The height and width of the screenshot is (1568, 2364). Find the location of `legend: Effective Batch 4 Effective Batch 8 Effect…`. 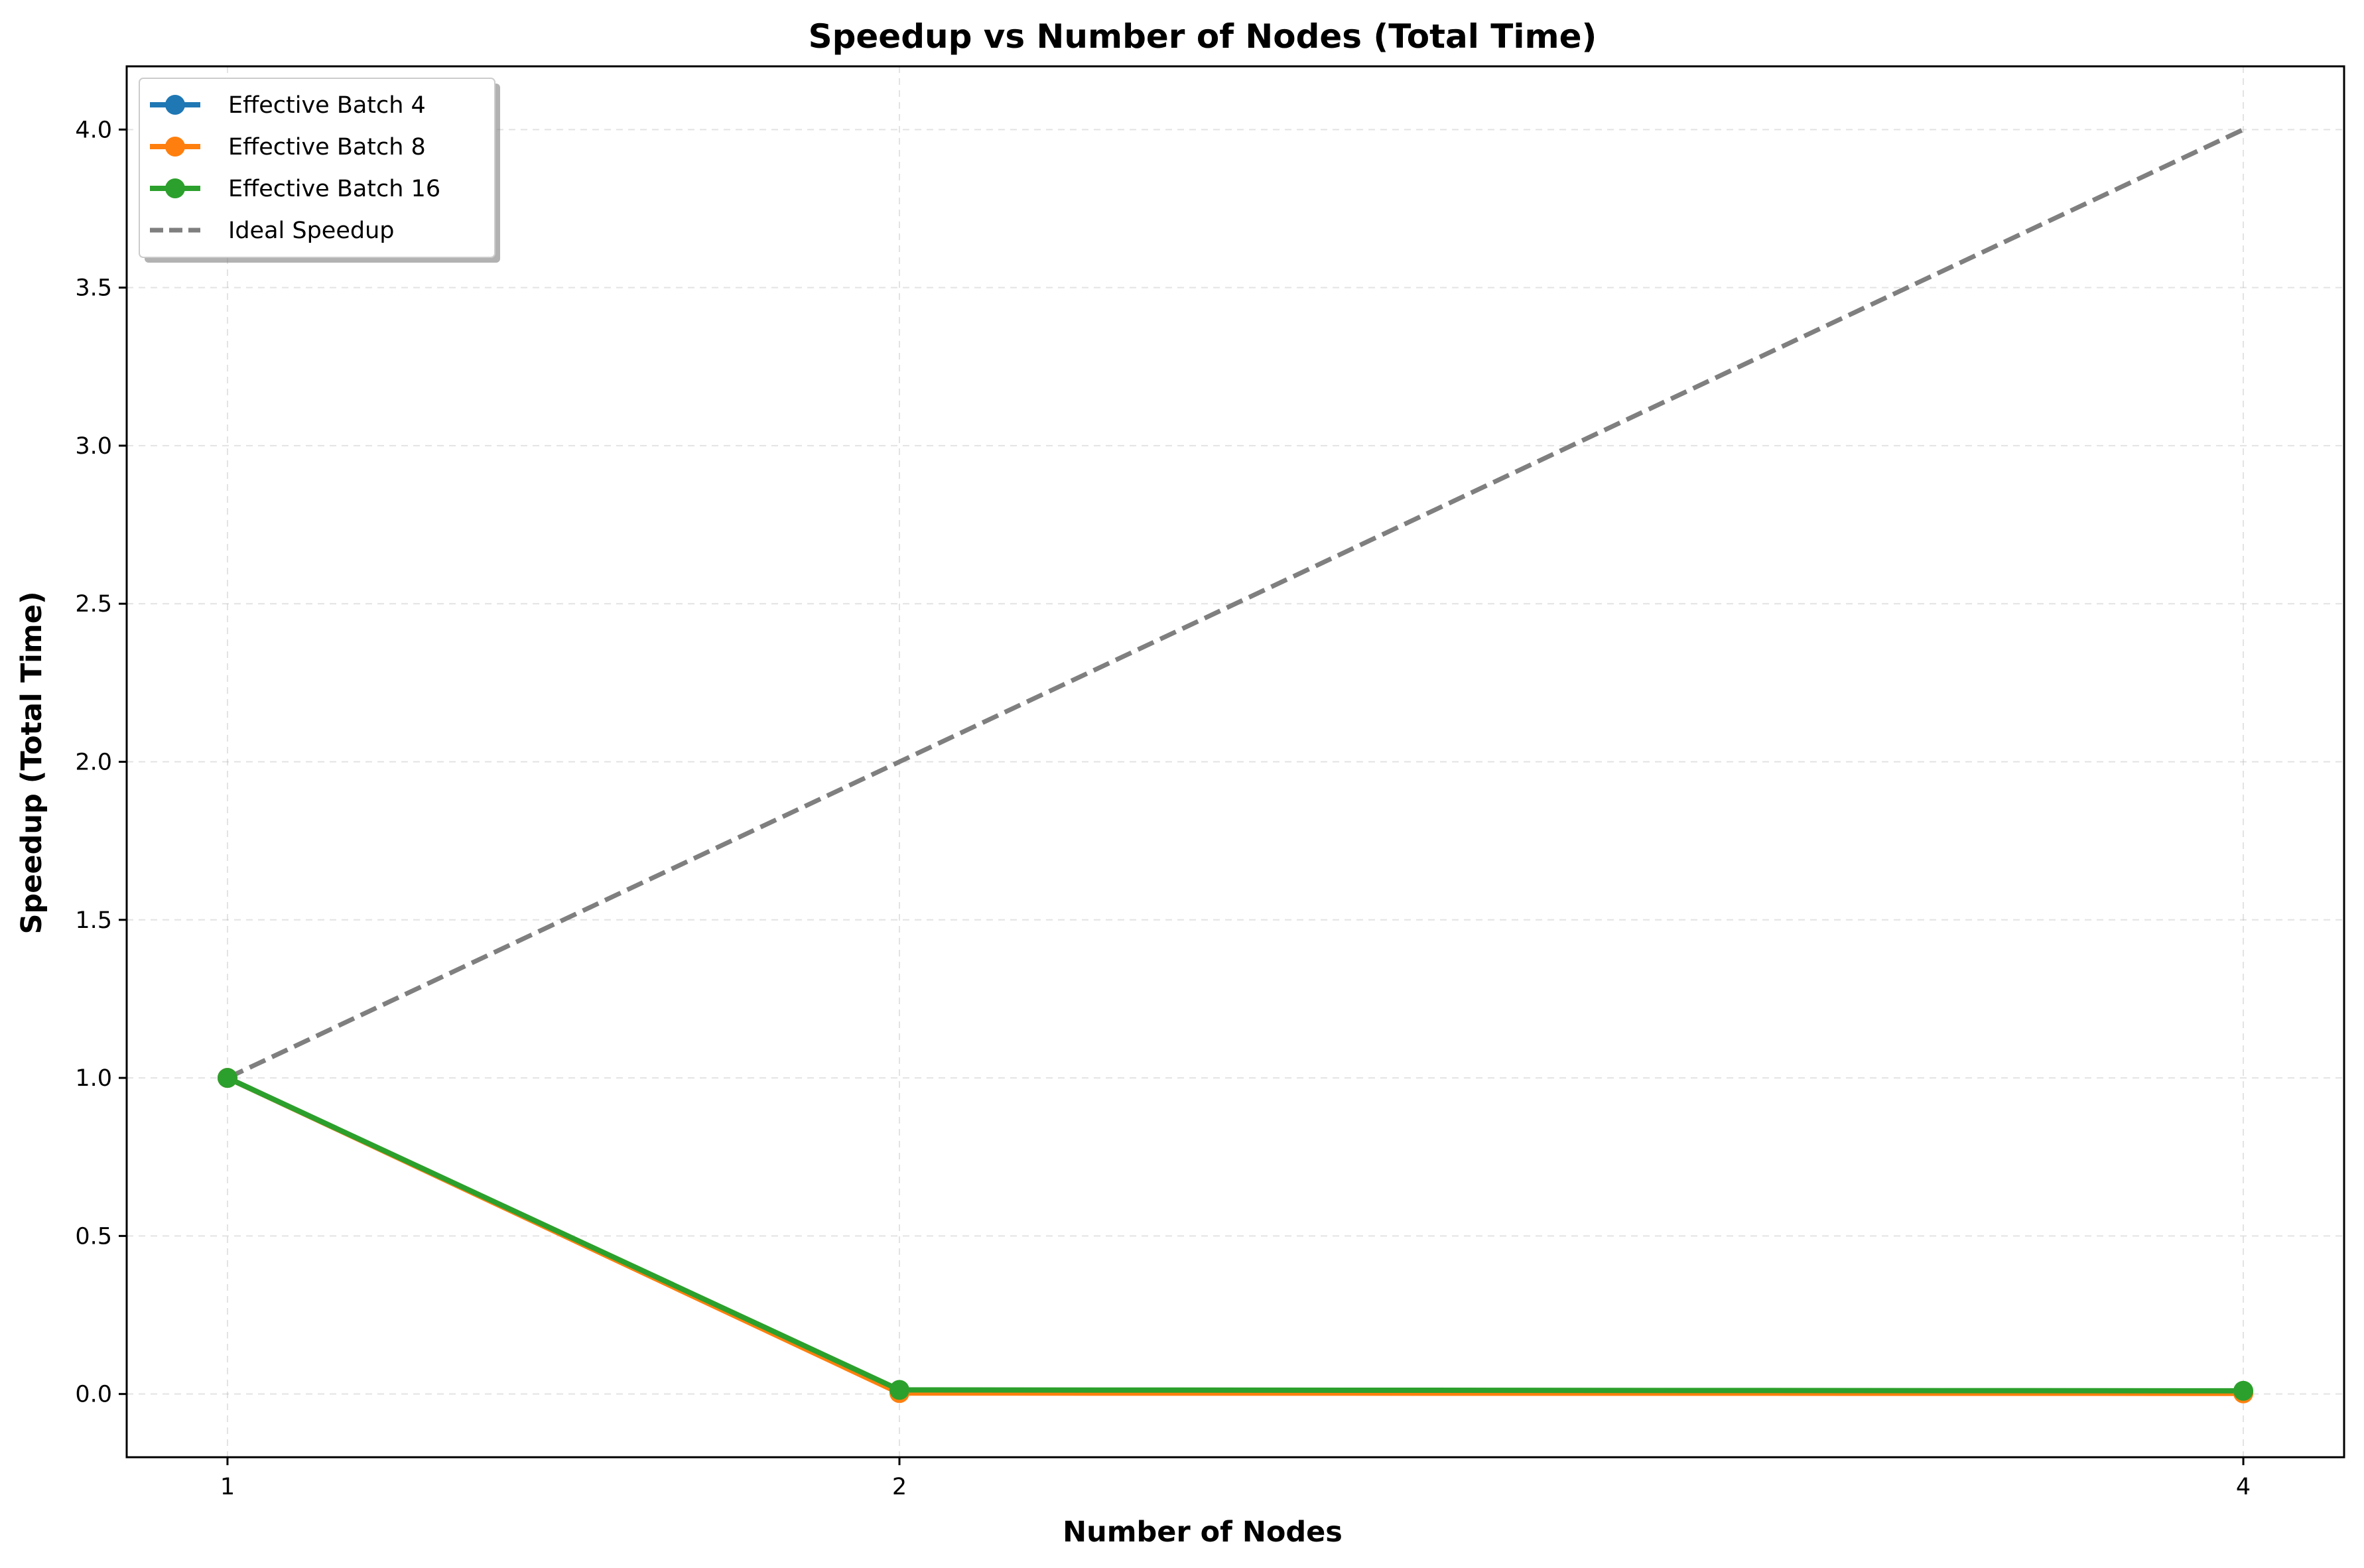

legend: Effective Batch 4 Effective Batch 8 Effect… is located at coordinates (319, 171).